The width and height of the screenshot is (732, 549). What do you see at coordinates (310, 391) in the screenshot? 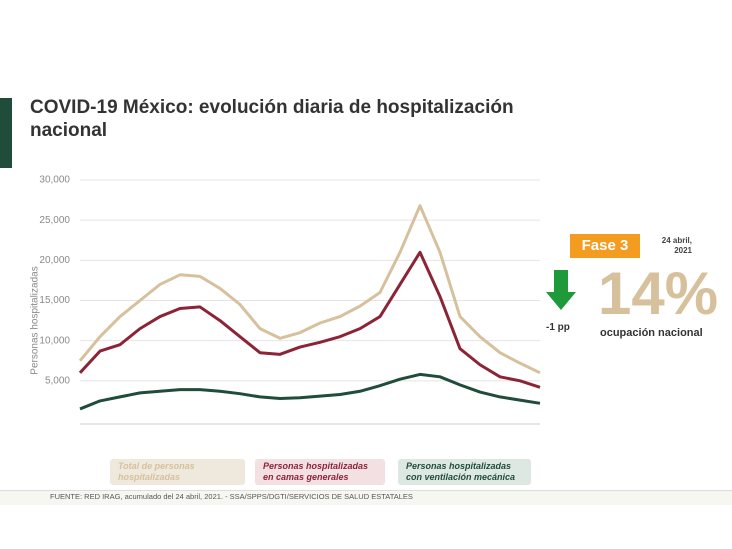
I see `series-line` at bounding box center [310, 391].